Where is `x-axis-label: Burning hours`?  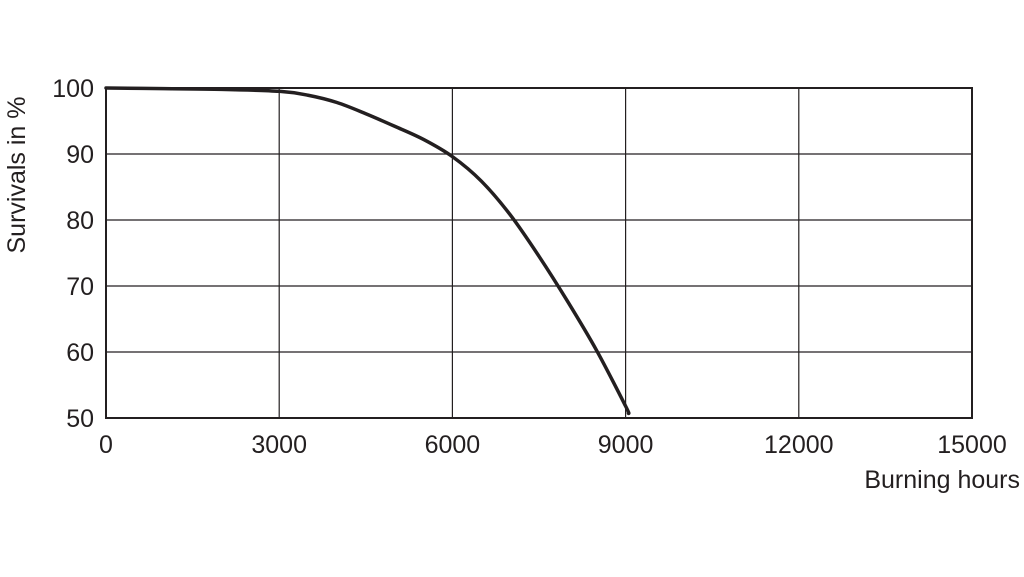 x-axis-label: Burning hours is located at coordinates (942, 480).